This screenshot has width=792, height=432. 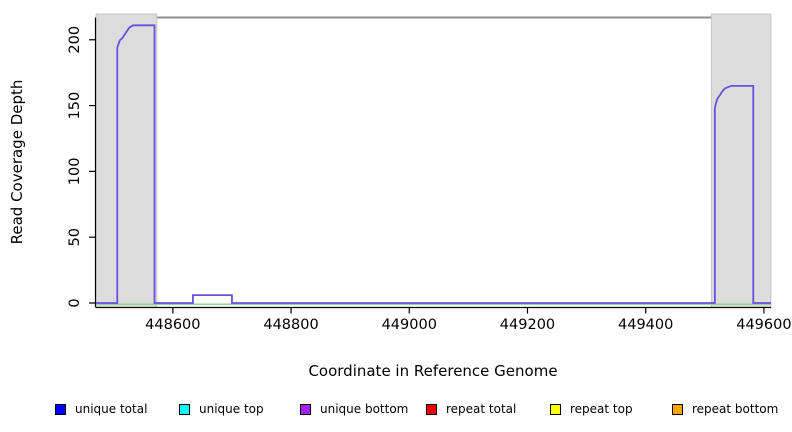 I want to click on legend-swatch-repeat-bottom, so click(x=677, y=409).